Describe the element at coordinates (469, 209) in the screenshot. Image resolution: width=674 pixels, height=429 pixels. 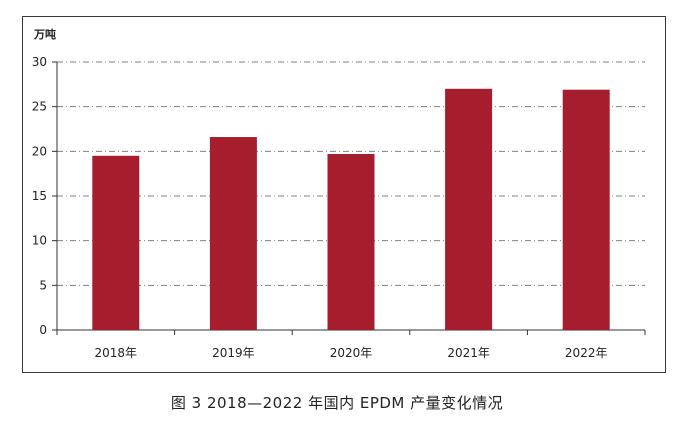
I see `bar-2021年` at that location.